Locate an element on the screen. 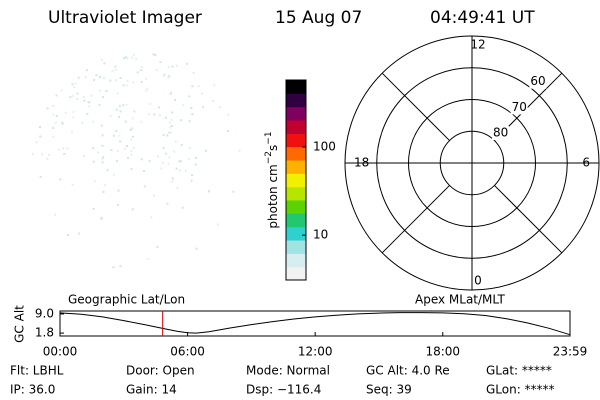 This screenshot has width=600, height=400. mlt-label: 0 is located at coordinates (478, 281).